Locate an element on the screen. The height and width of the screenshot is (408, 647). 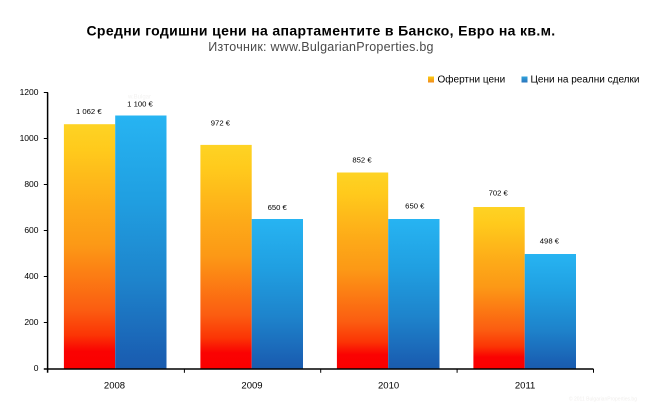
svg-text: 498 € is located at coordinates (550, 241).